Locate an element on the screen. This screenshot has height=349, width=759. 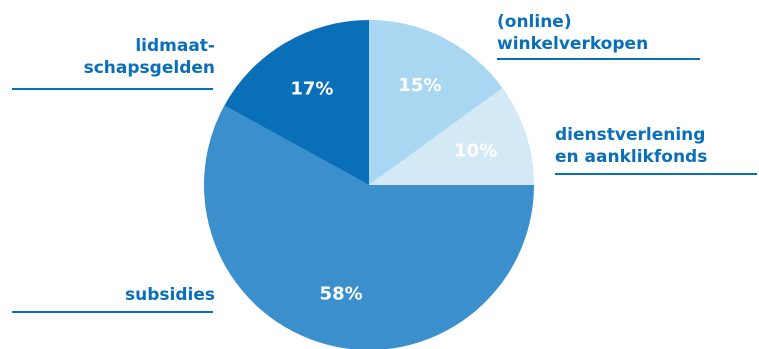
pie-slice-dienstverlening-en-aanklikfonds is located at coordinates (451, 136).